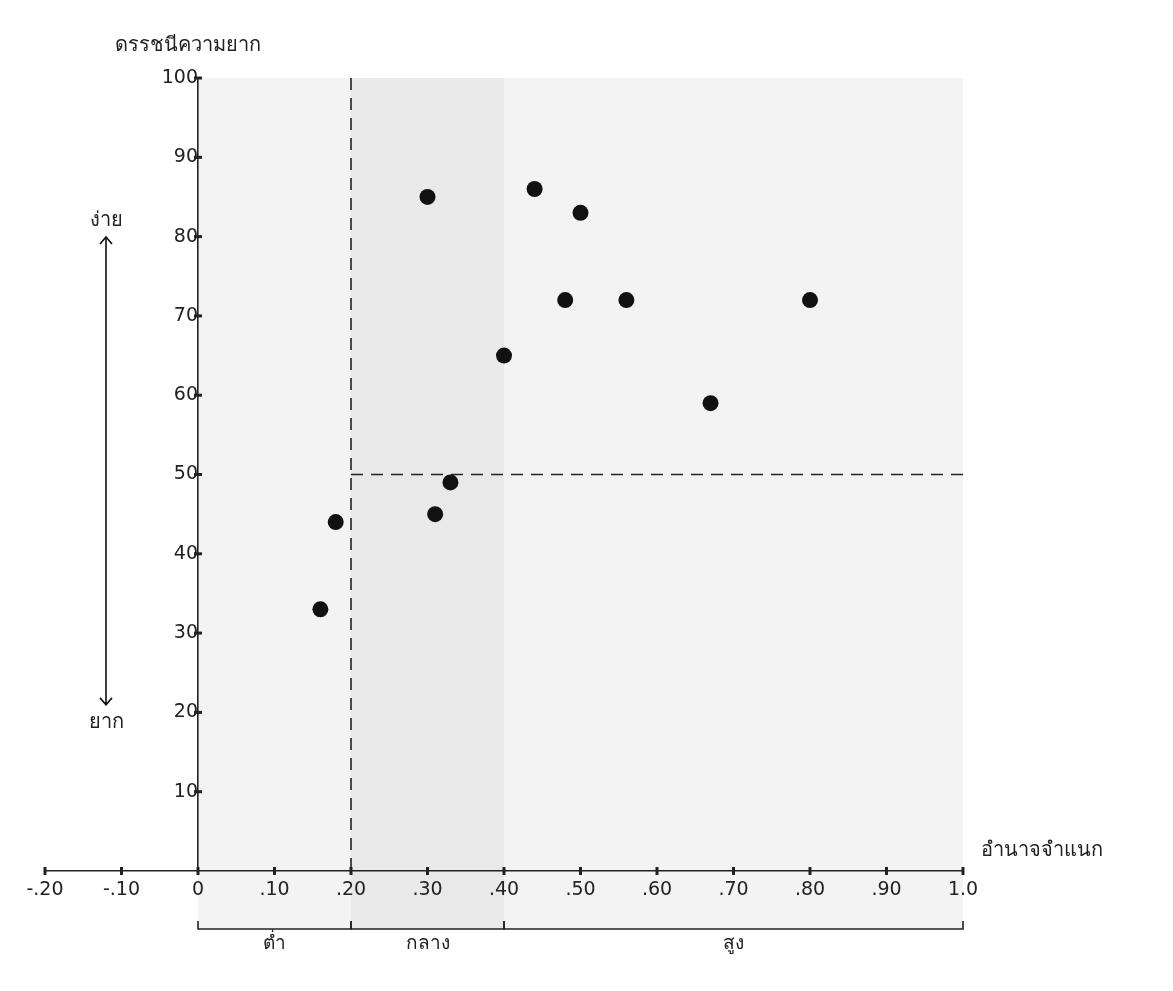 The height and width of the screenshot is (991, 1173). I want to click on y-tick-label: 30, so click(185, 631).